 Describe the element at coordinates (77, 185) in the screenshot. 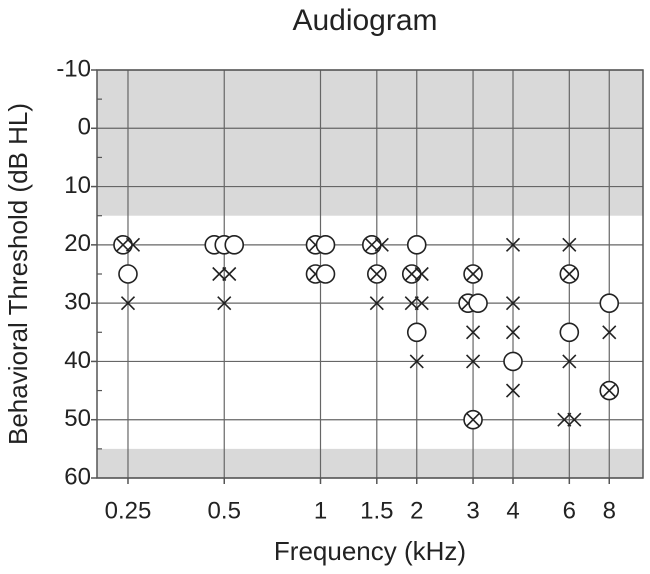

I see `y-tick-label: 10` at that location.